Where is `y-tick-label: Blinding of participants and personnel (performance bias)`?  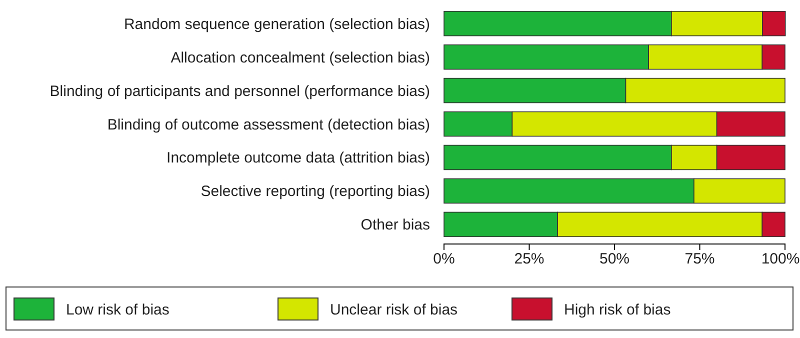
y-tick-label: Blinding of participants and personnel (performance bias) is located at coordinates (240, 91).